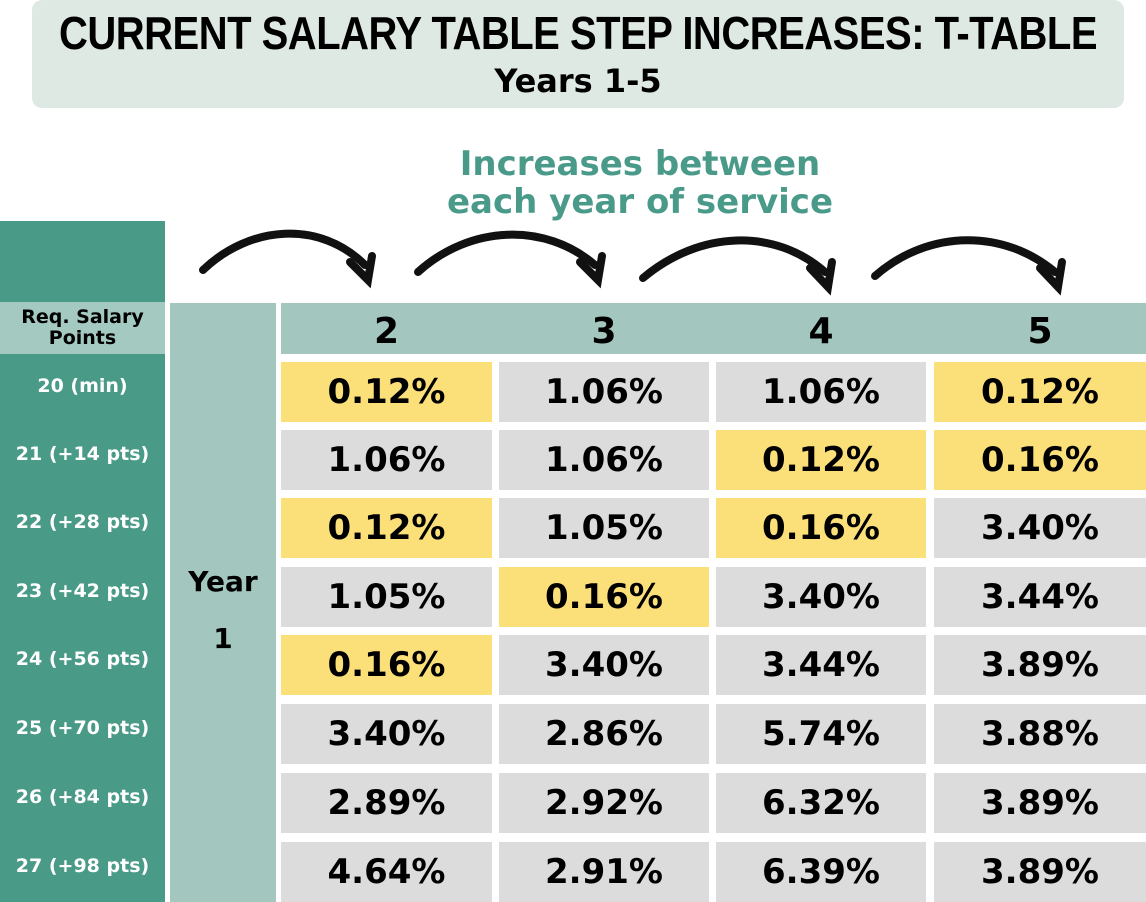  I want to click on cell: 2.91%, so click(604, 872).